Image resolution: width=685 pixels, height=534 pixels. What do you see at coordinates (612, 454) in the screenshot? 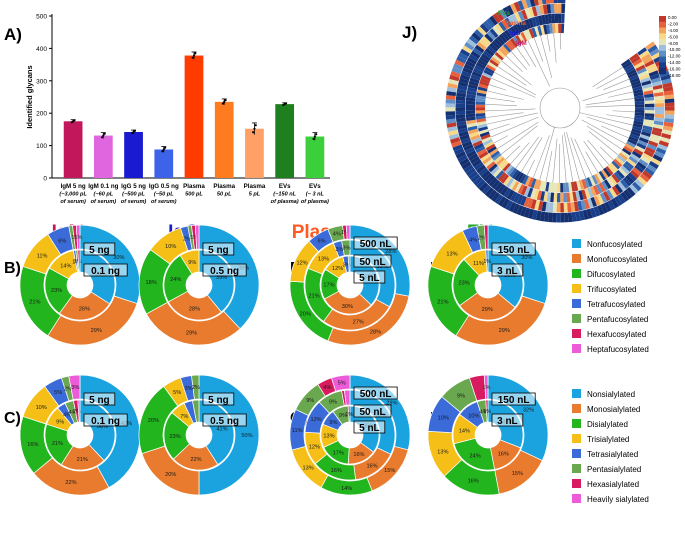
I see `legend-label: Tetrasialylated` at bounding box center [612, 454].